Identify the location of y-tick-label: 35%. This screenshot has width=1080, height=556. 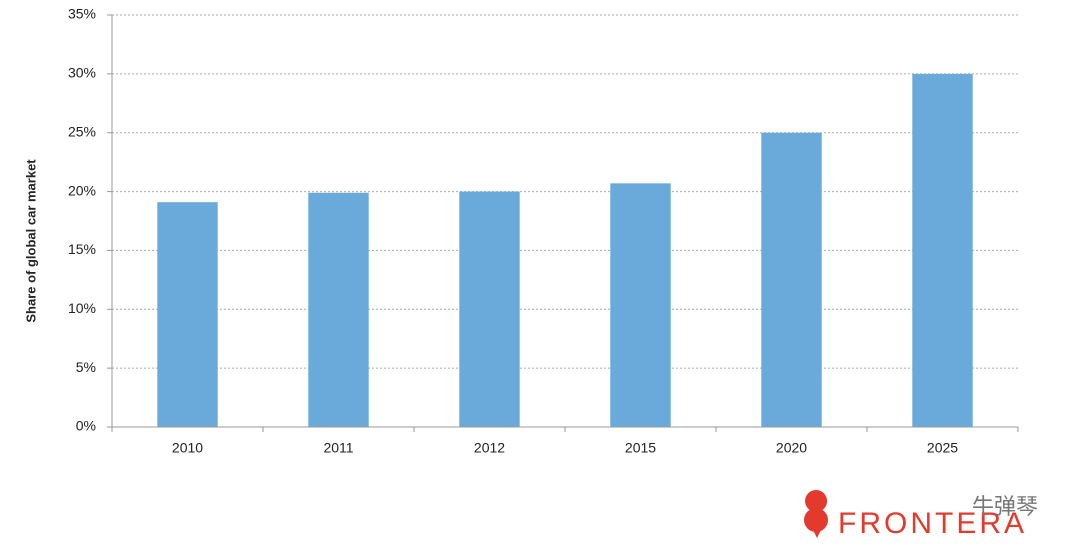
(82, 14).